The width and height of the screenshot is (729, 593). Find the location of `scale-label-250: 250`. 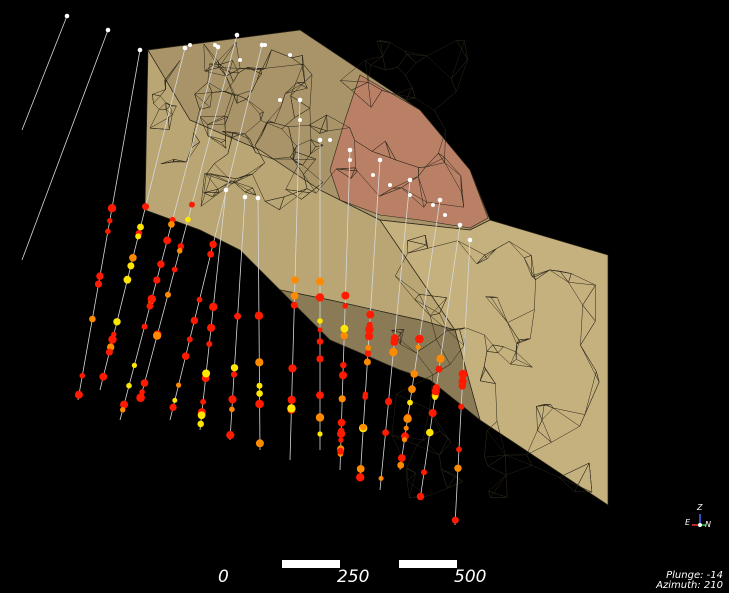

scale-label-250: 250 is located at coordinates (353, 577).